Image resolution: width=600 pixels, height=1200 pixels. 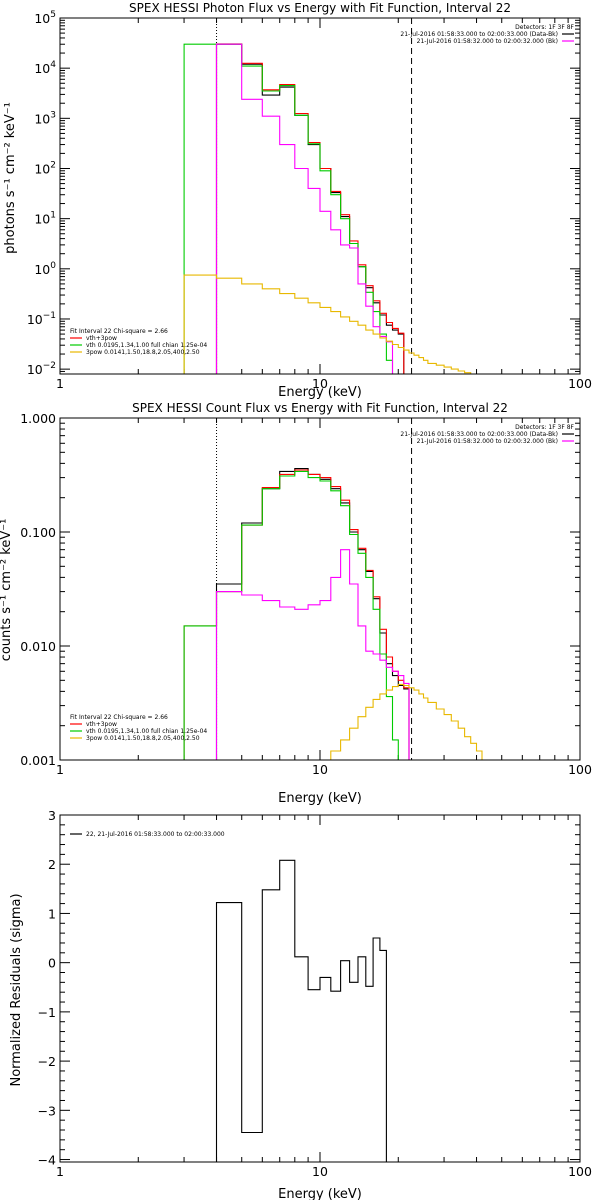 I want to click on count-flux-x-tick-label: 10, so click(x=320, y=769).